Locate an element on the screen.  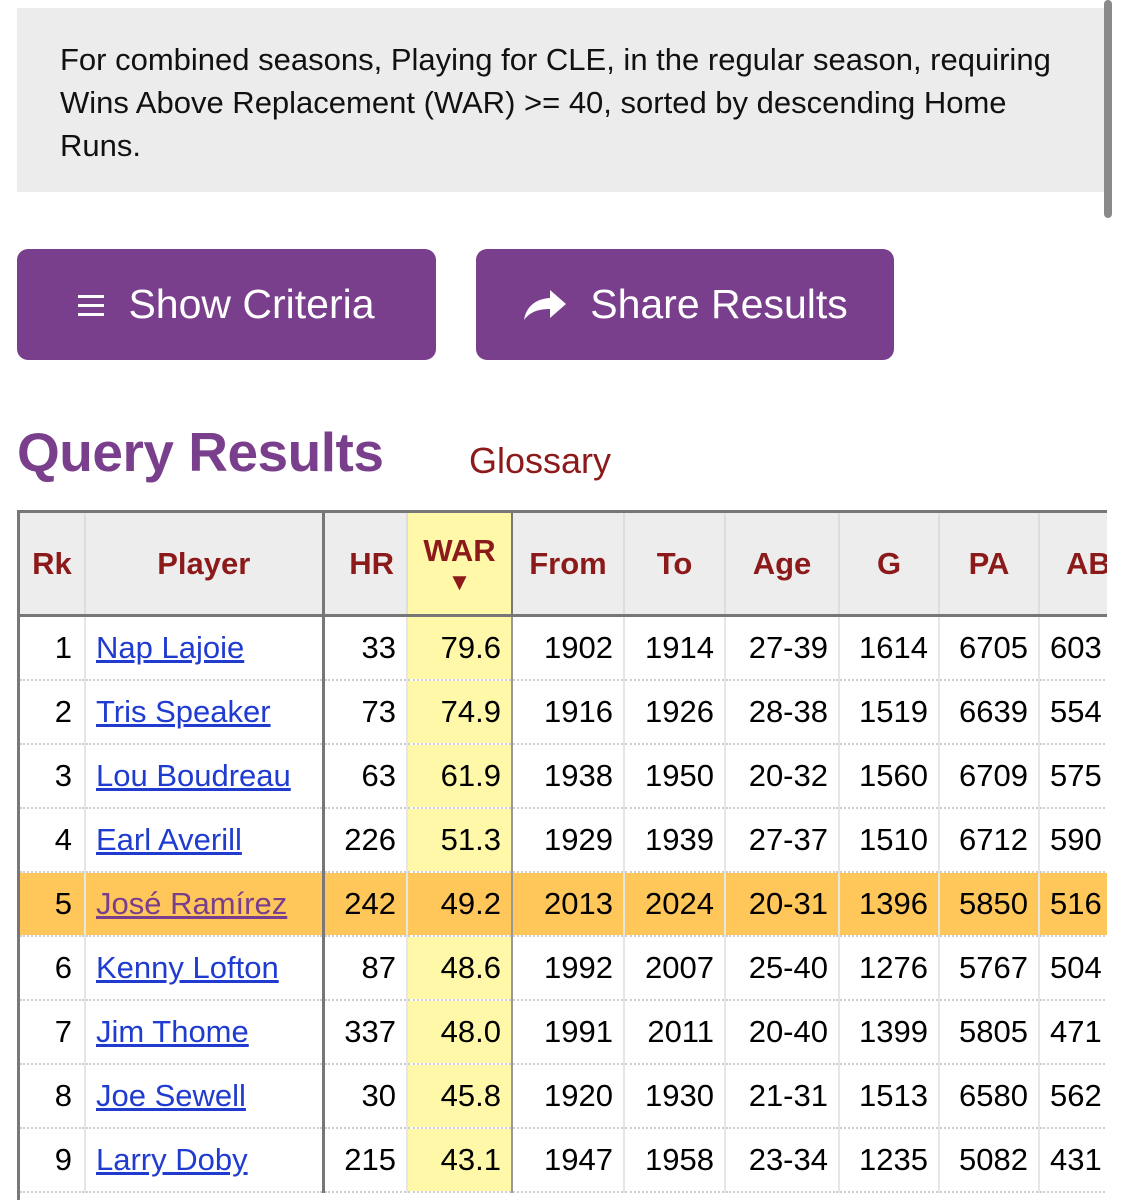
age-cell: 20-40 is located at coordinates (782, 1032).